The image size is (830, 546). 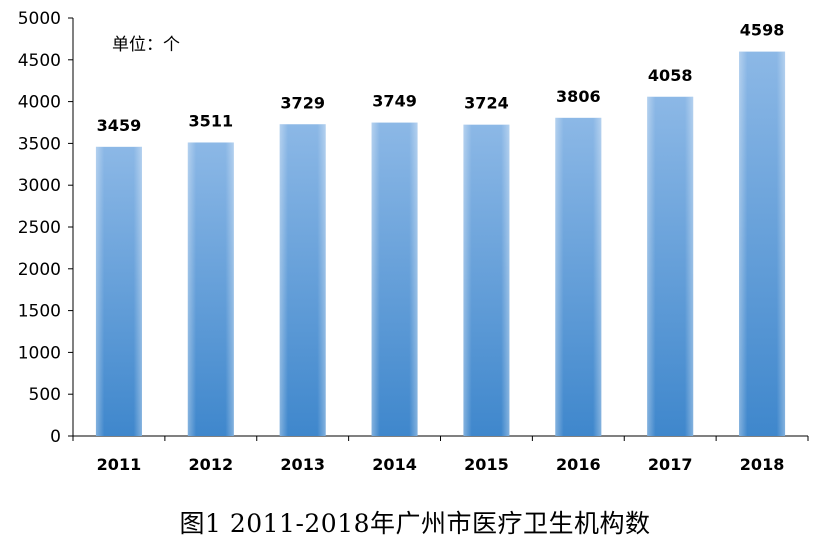 I want to click on y-tick-label: 5000, so click(x=39, y=19).